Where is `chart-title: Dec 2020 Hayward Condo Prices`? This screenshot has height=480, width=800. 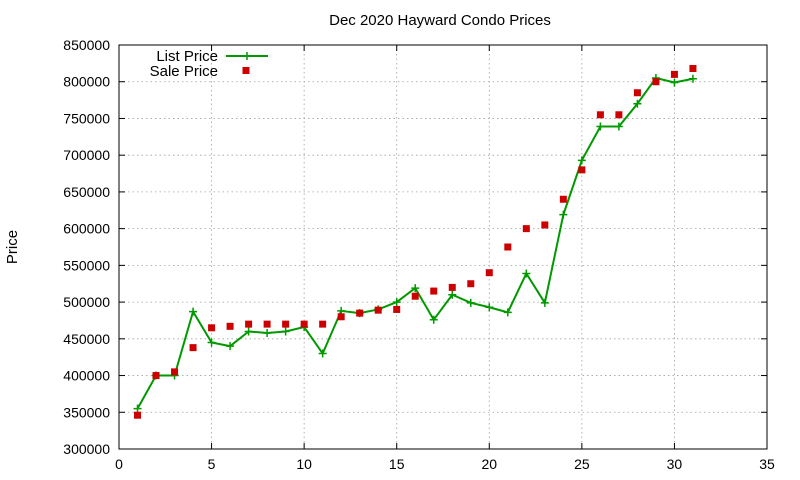 chart-title: Dec 2020 Hayward Condo Prices is located at coordinates (440, 20).